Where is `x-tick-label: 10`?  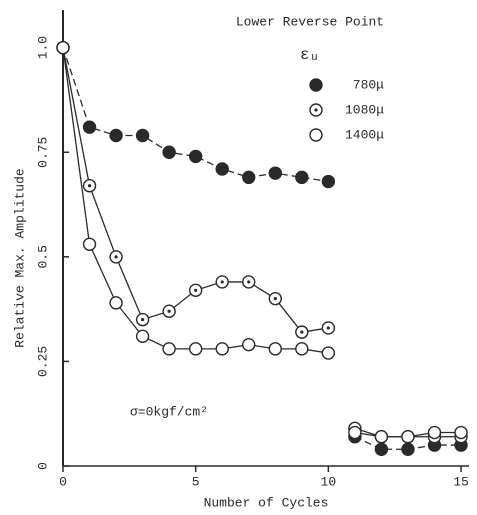 x-tick-label: 10 is located at coordinates (329, 481).